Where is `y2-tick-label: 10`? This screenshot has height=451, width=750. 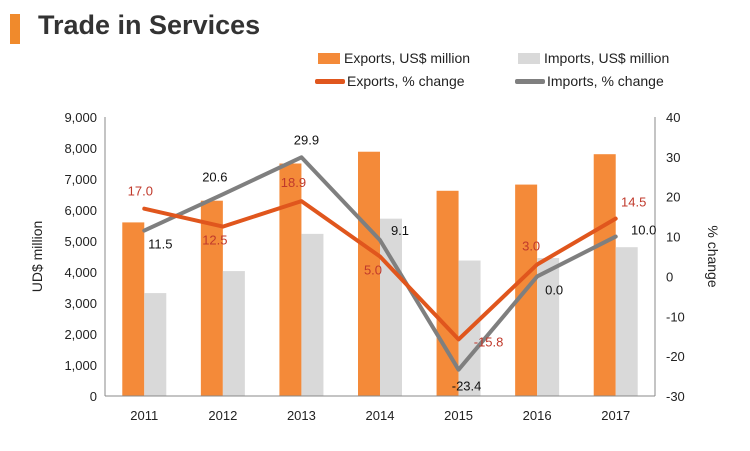 y2-tick-label: 10 is located at coordinates (673, 237).